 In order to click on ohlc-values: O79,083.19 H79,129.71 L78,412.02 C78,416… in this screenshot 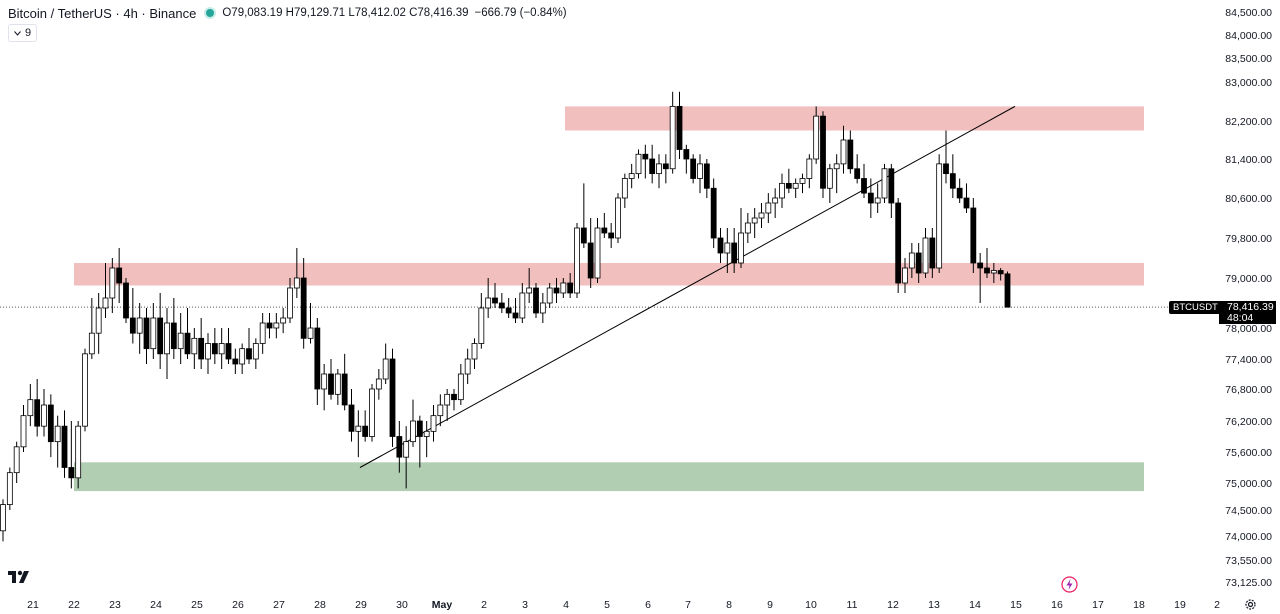, I will do `click(345, 13)`.